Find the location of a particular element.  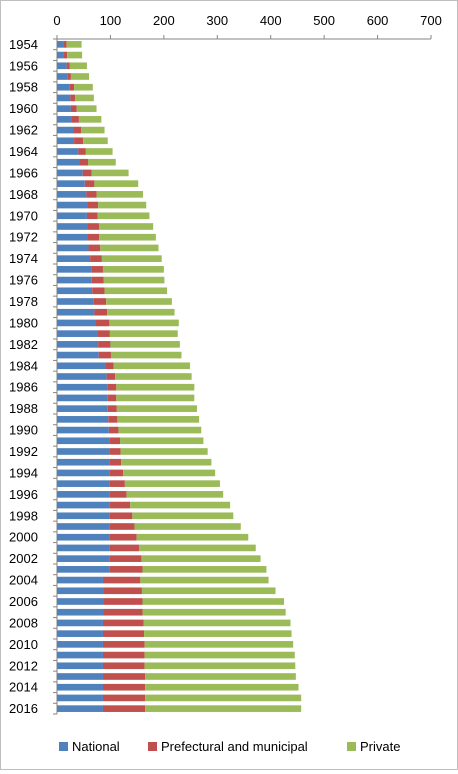

x-tick-label: 300 is located at coordinates (217, 20).